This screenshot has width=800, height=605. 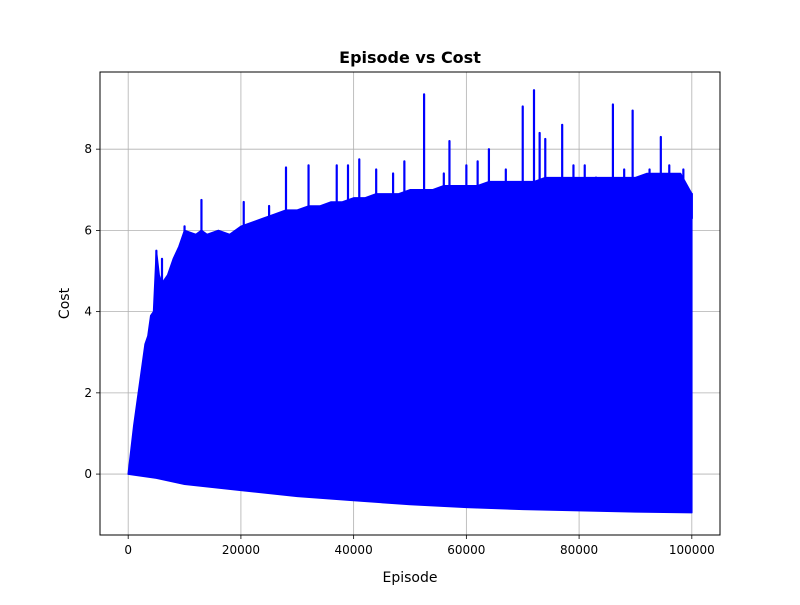 What do you see at coordinates (88, 474) in the screenshot?
I see `y-tick-label: 0` at bounding box center [88, 474].